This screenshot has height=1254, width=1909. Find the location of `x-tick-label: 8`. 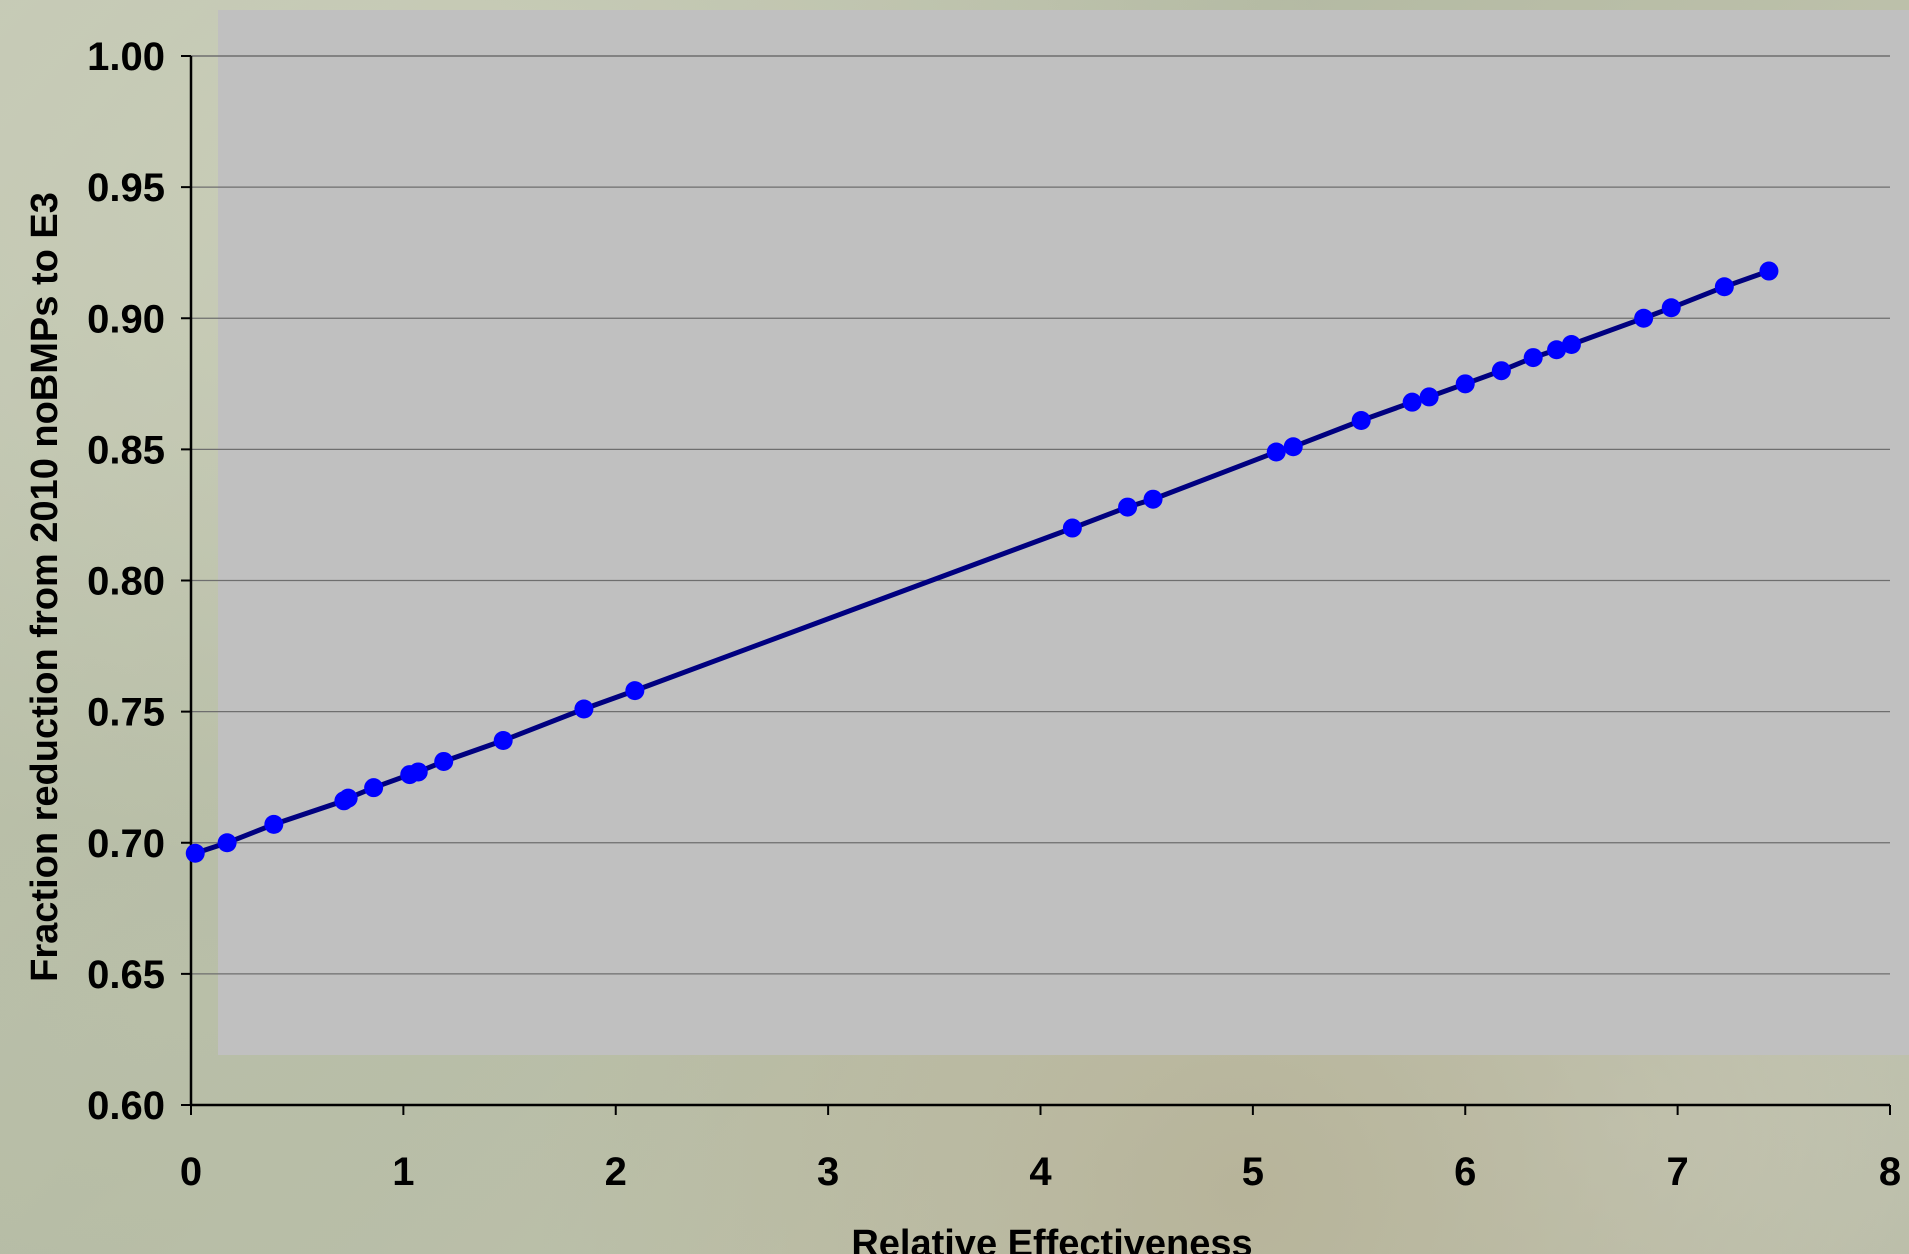

x-tick-label: 8 is located at coordinates (1890, 1172).